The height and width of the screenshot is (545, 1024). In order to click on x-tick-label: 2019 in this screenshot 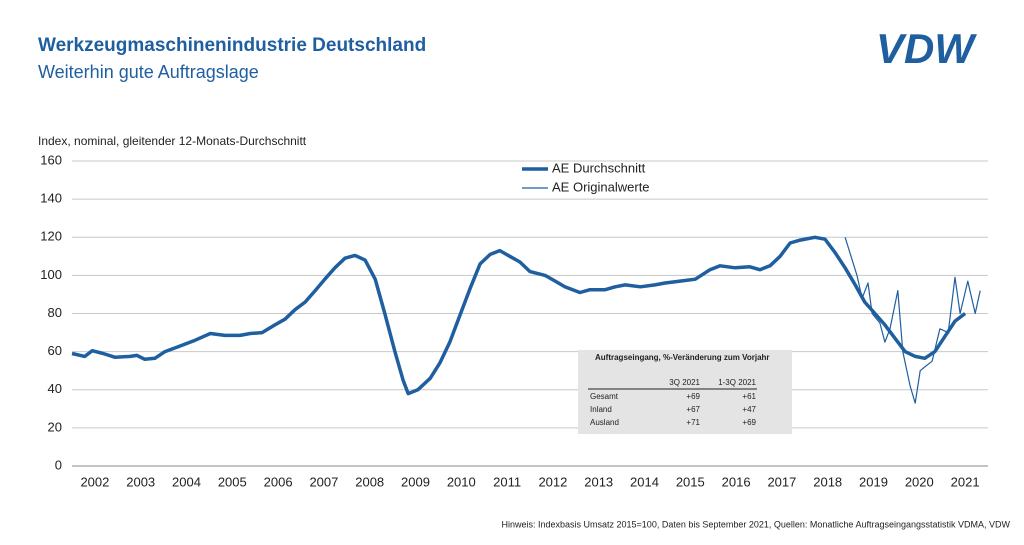, I will do `click(873, 481)`.